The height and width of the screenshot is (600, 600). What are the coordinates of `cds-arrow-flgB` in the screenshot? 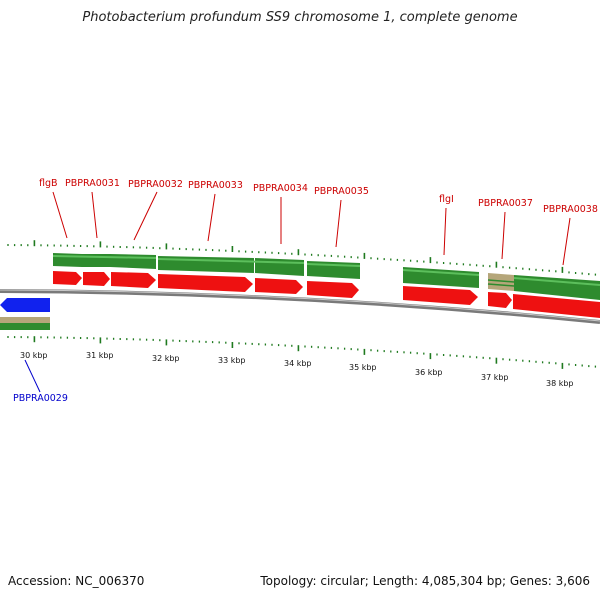 It's located at (67, 278).